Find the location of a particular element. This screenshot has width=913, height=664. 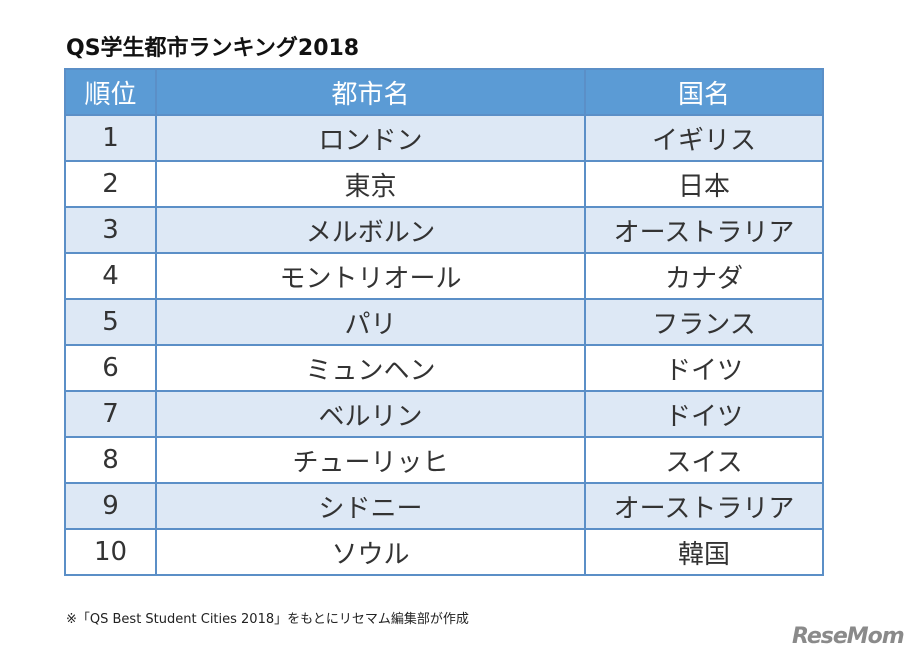

country-cell: イギリス is located at coordinates (704, 138).